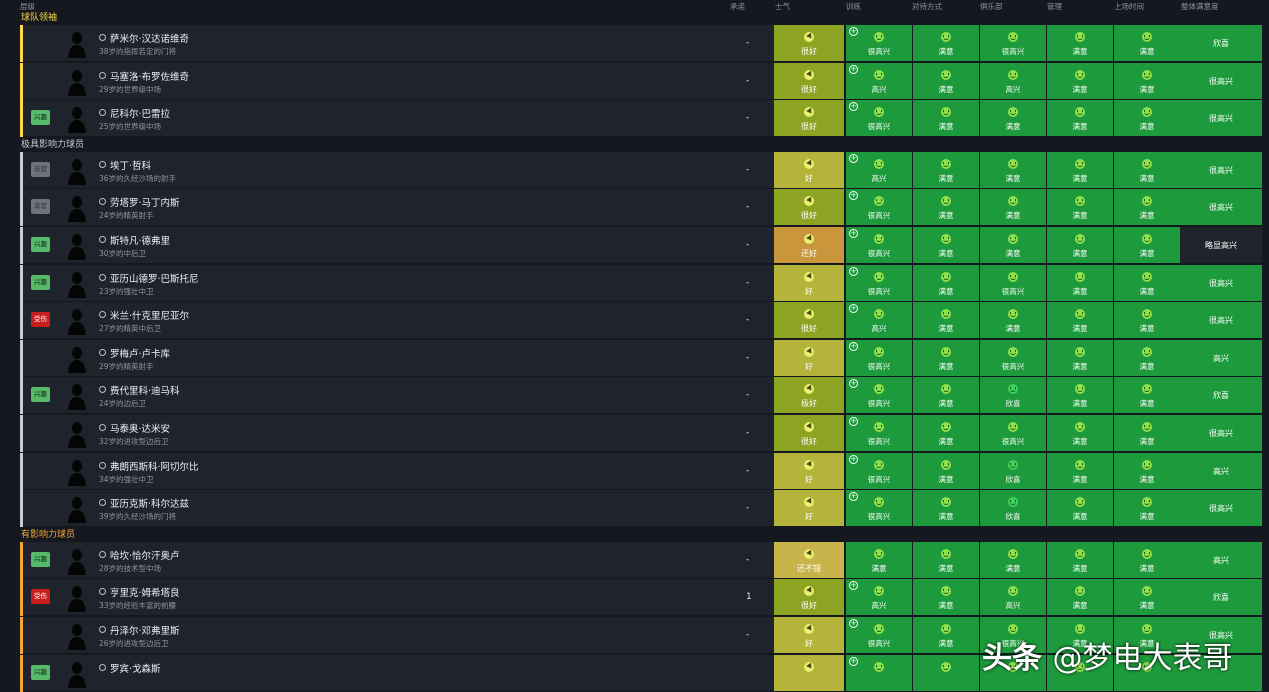 This screenshot has height=692, width=1269. What do you see at coordinates (1129, 6) in the screenshot?
I see `col-playtime: 上场时间` at bounding box center [1129, 6].